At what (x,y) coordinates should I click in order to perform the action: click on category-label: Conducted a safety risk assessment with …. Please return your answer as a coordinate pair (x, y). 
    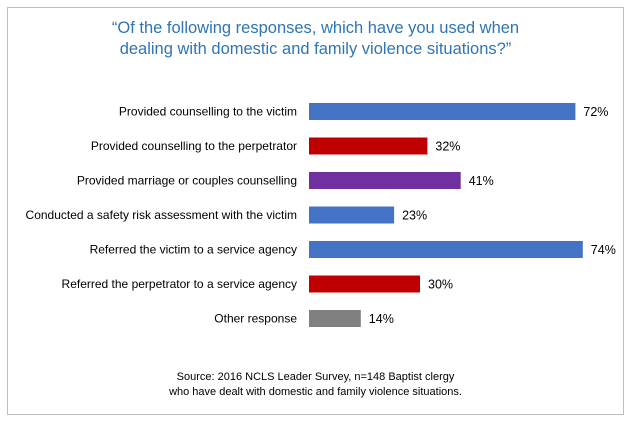
    Looking at the image, I should click on (161, 215).